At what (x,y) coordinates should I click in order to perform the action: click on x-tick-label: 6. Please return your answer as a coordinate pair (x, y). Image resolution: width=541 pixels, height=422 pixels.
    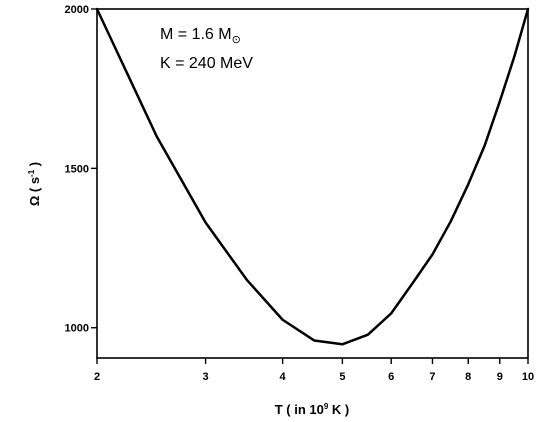
    Looking at the image, I should click on (391, 377).